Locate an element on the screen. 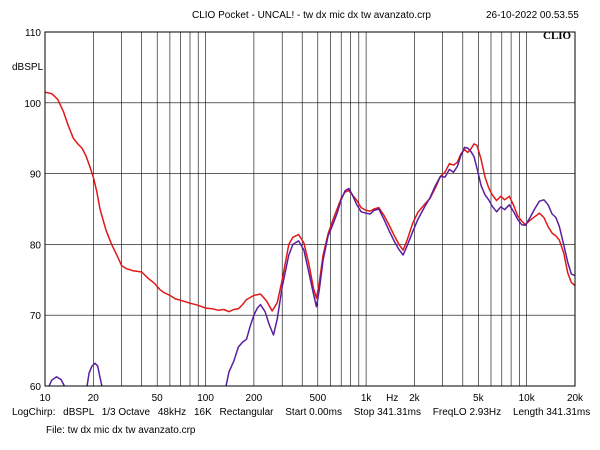  y-tick-label: 100 is located at coordinates (32, 104).